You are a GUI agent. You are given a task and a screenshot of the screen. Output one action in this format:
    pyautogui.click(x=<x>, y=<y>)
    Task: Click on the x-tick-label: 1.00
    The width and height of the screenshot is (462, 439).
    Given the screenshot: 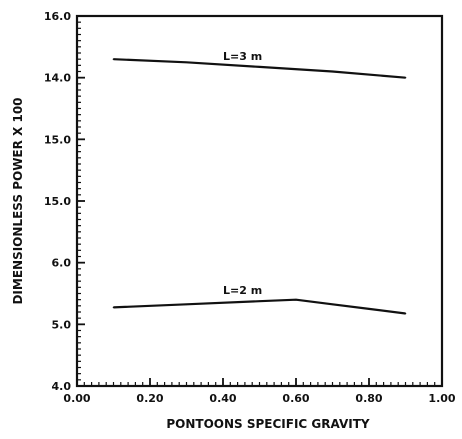 What is the action you would take?
    pyautogui.click(x=441, y=398)
    